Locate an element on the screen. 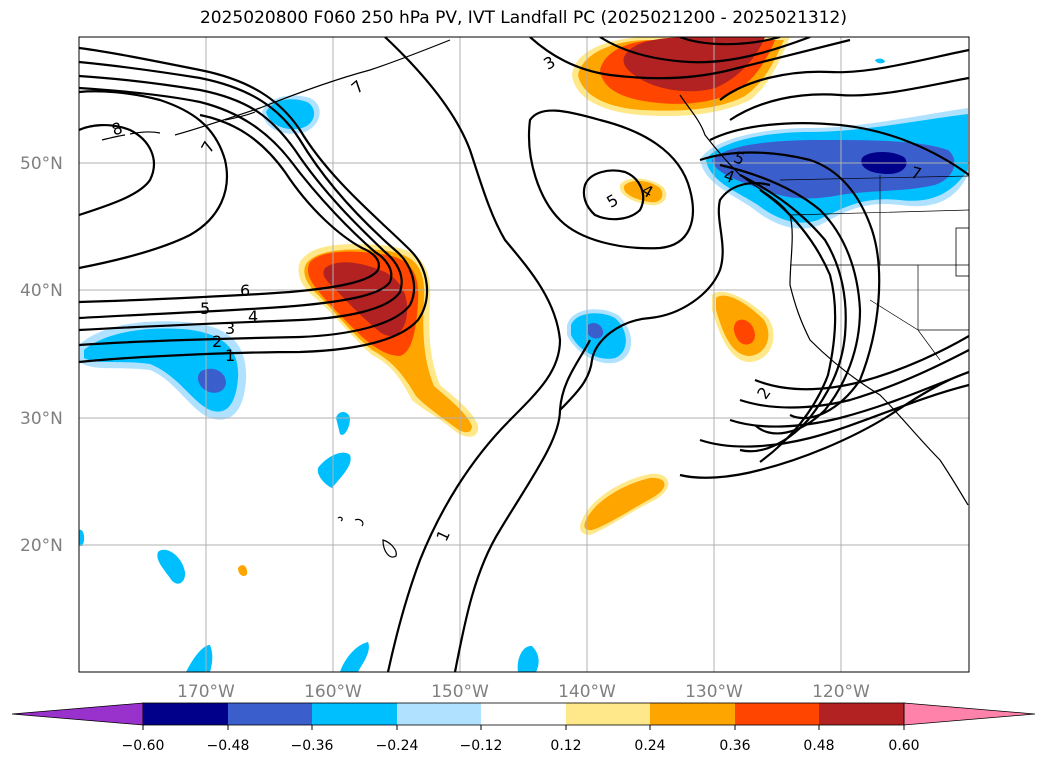  lat-label: 40°N is located at coordinates (41, 291).